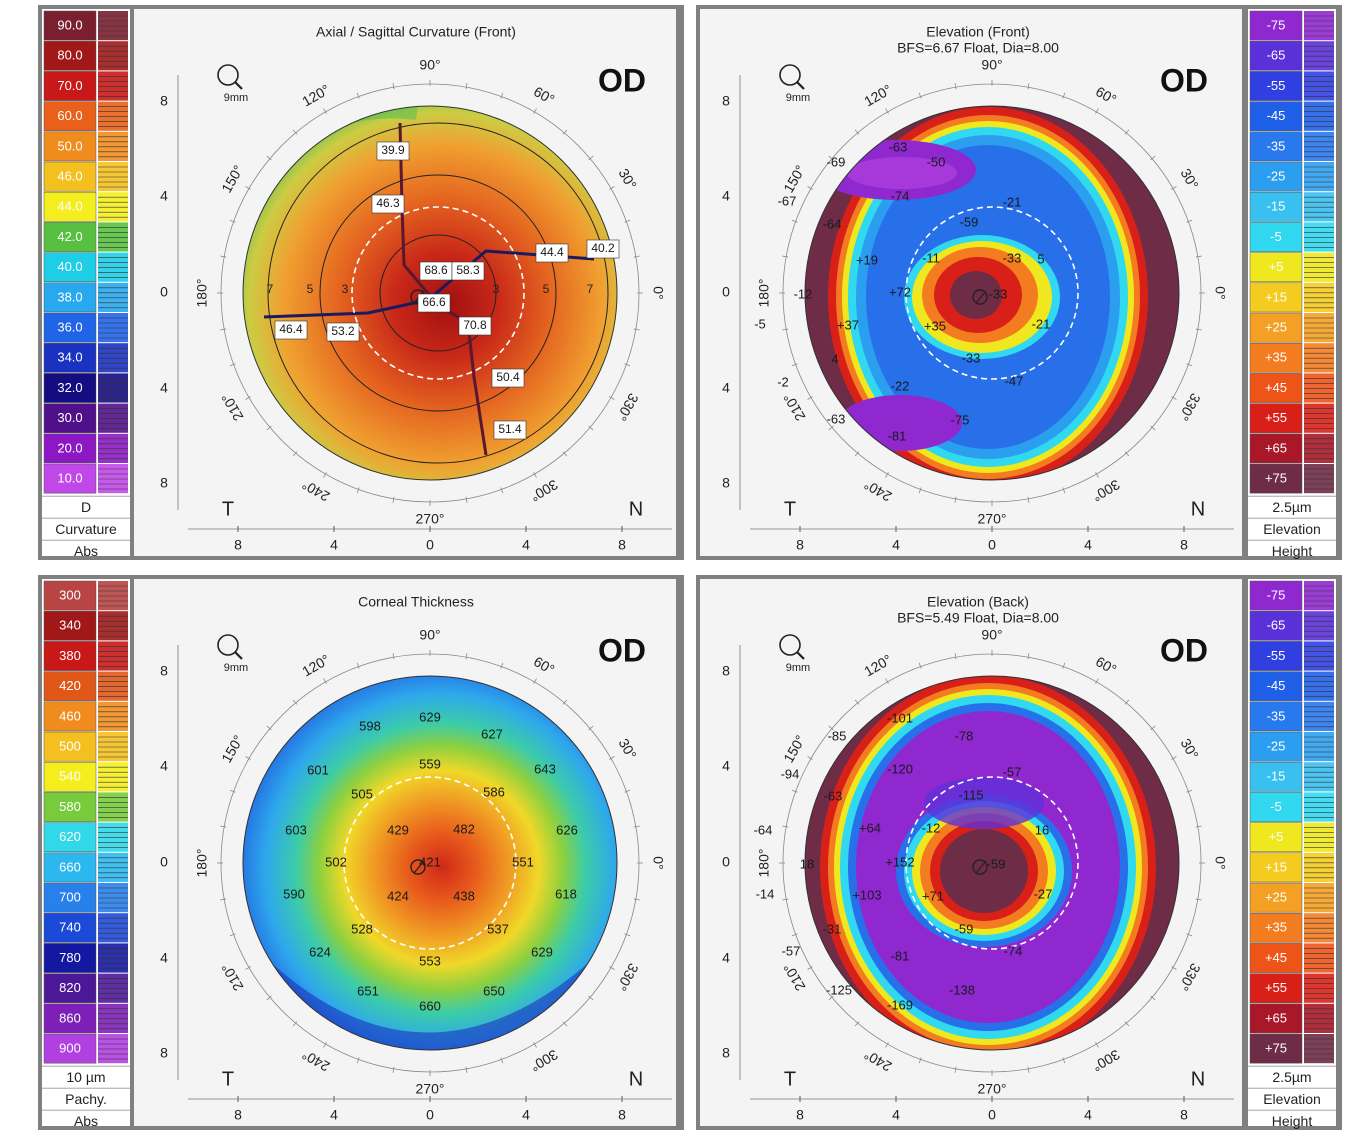 The image size is (1369, 1134). I want to click on map-value: -101, so click(900, 717).